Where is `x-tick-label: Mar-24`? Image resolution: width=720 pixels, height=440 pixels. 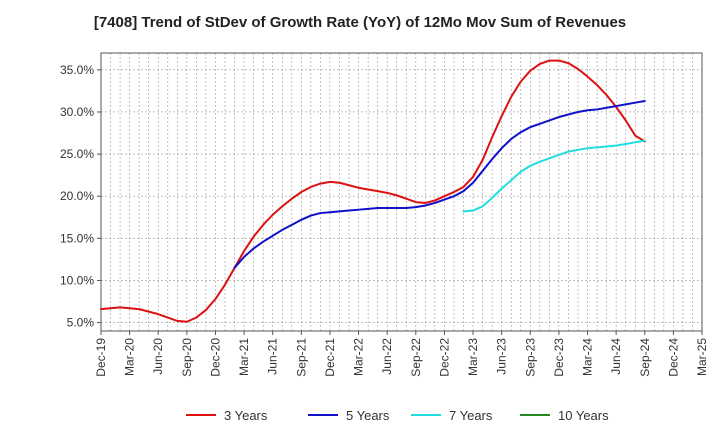
x-tick-label: Mar-24 is located at coordinates (588, 357).